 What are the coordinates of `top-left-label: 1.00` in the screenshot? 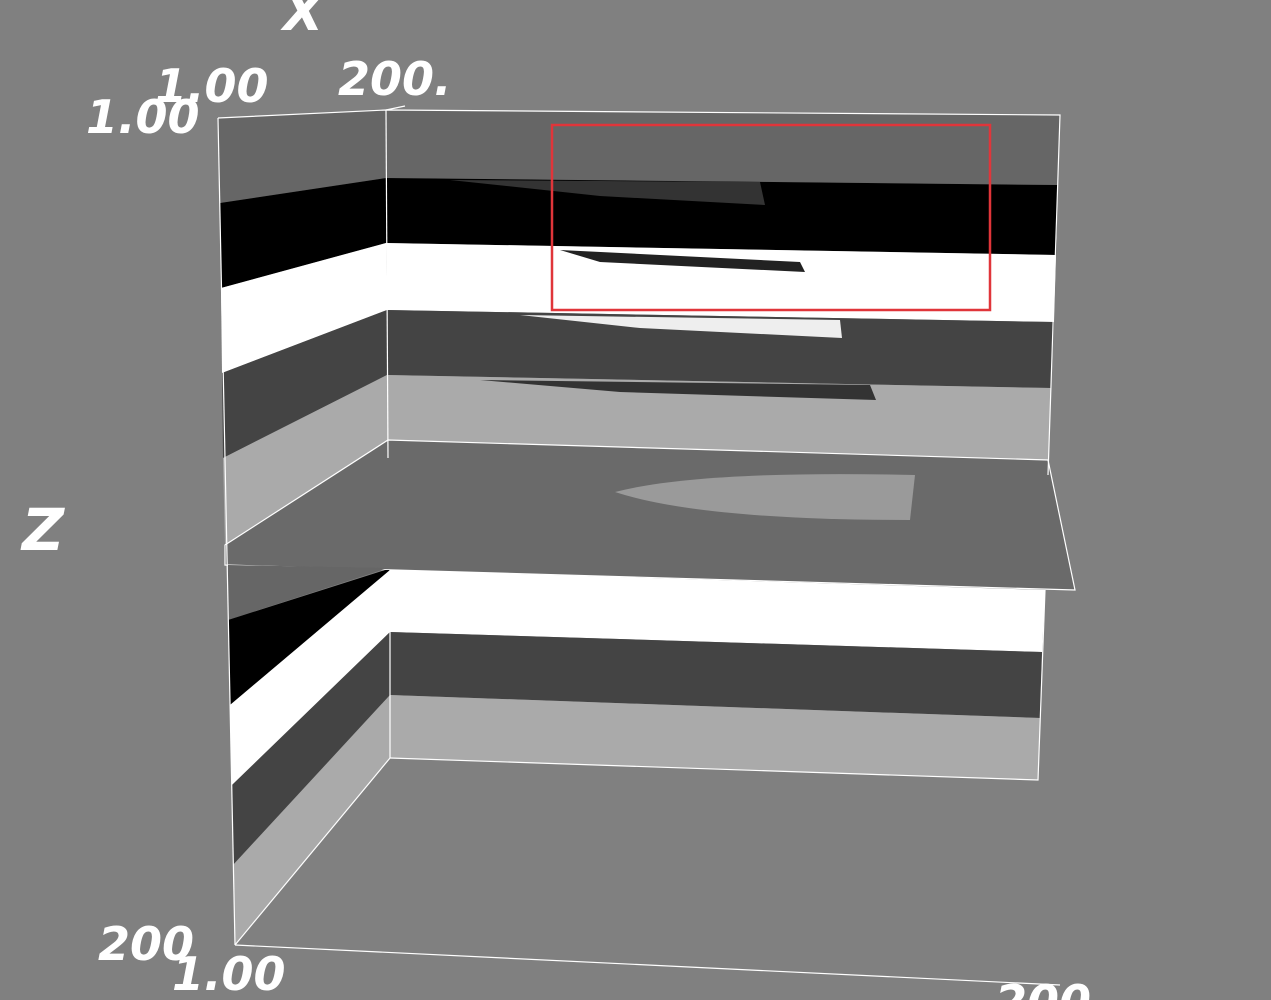 It's located at (143, 117).